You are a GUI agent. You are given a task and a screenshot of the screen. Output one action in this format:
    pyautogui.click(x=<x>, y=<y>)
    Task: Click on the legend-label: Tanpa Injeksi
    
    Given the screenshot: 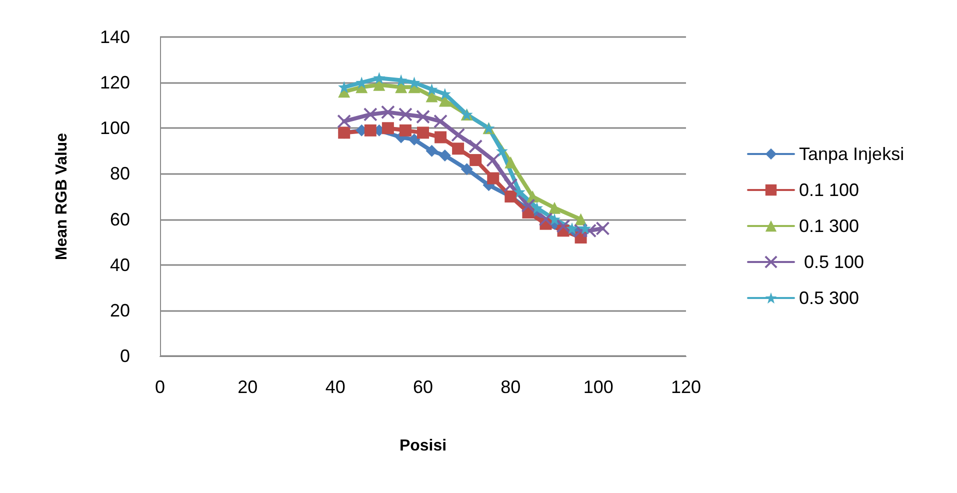 What is the action you would take?
    pyautogui.click(x=851, y=154)
    